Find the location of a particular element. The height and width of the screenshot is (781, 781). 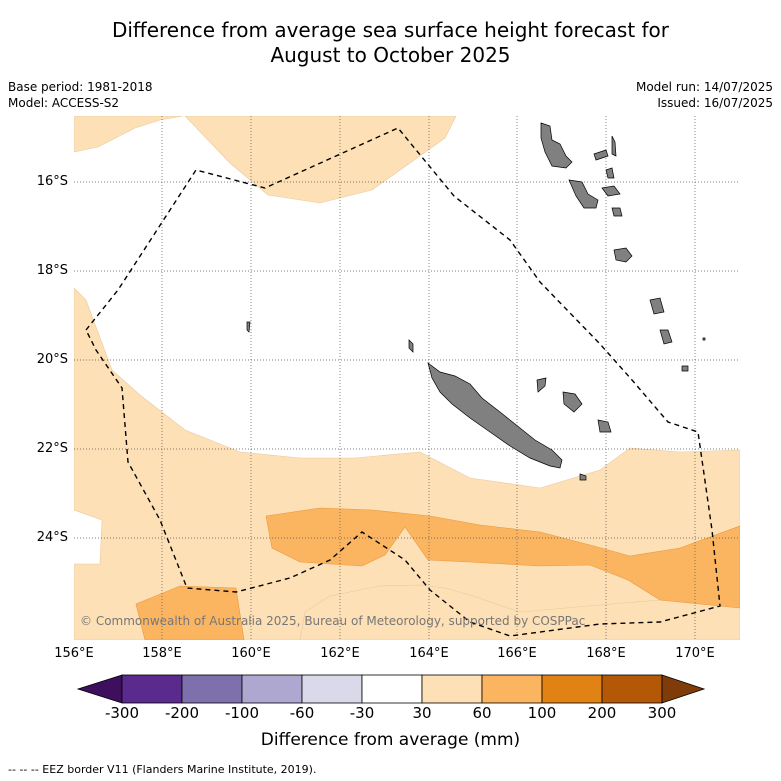

vanuatu-ambae is located at coordinates (601, 155).